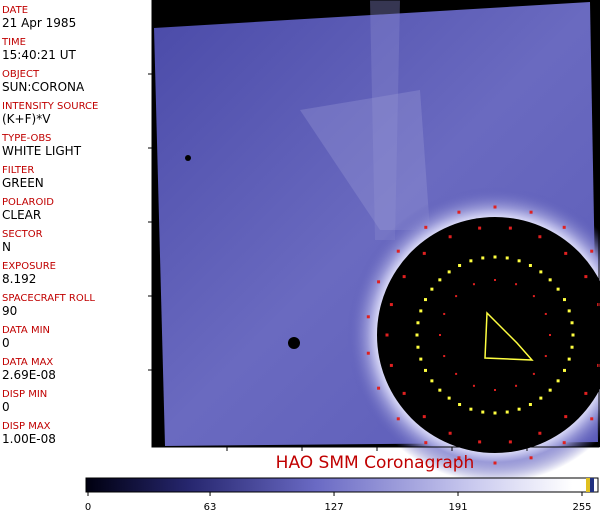 The height and width of the screenshot is (512, 600). Describe the element at coordinates (592, 485) in the screenshot. I see `colorbar-marker` at that location.